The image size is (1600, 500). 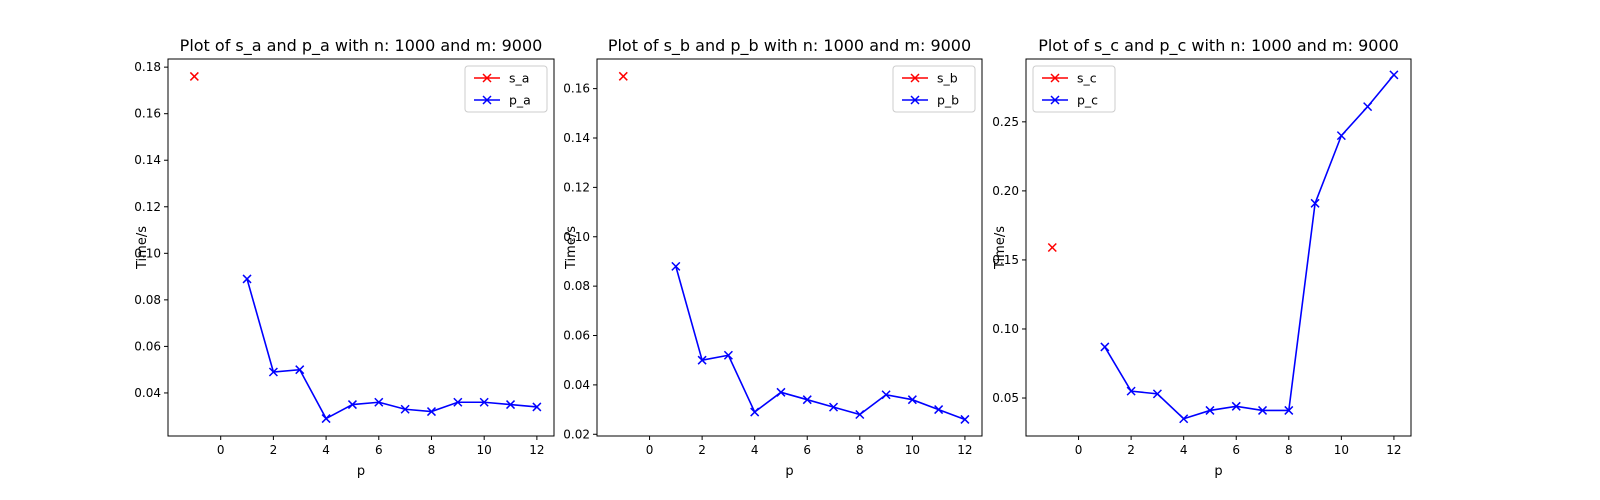 I want to click on legend-entry-p_c: p_c, so click(x=1070, y=100).